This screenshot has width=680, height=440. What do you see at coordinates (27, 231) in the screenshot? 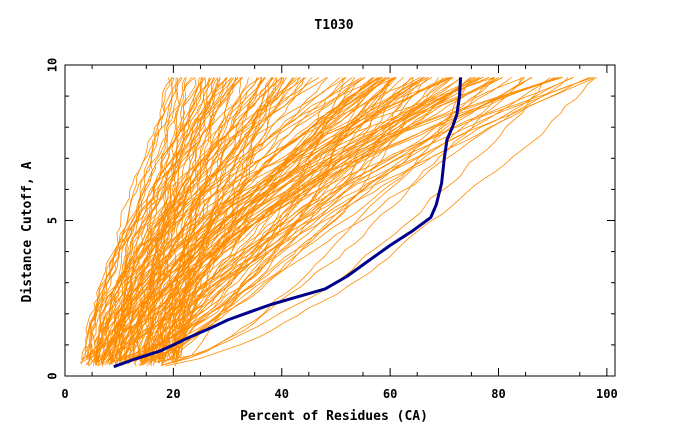
I see `y-axis-label: Distance Cutoff, A` at bounding box center [27, 231].